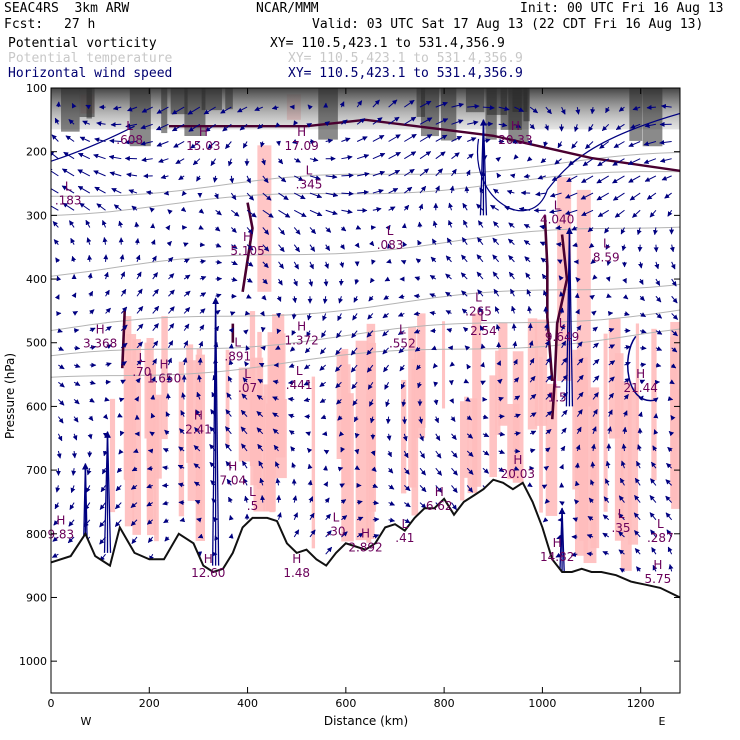 The image size is (740, 740). Describe the element at coordinates (247, 388) in the screenshot. I see `extremum-value-label: .07` at that location.